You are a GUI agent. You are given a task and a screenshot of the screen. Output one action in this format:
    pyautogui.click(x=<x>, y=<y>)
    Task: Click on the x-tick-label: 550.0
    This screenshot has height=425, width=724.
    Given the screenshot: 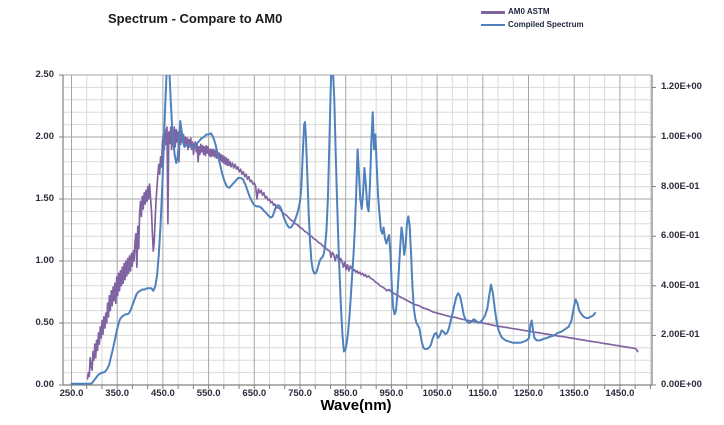 What is the action you would take?
    pyautogui.click(x=208, y=393)
    